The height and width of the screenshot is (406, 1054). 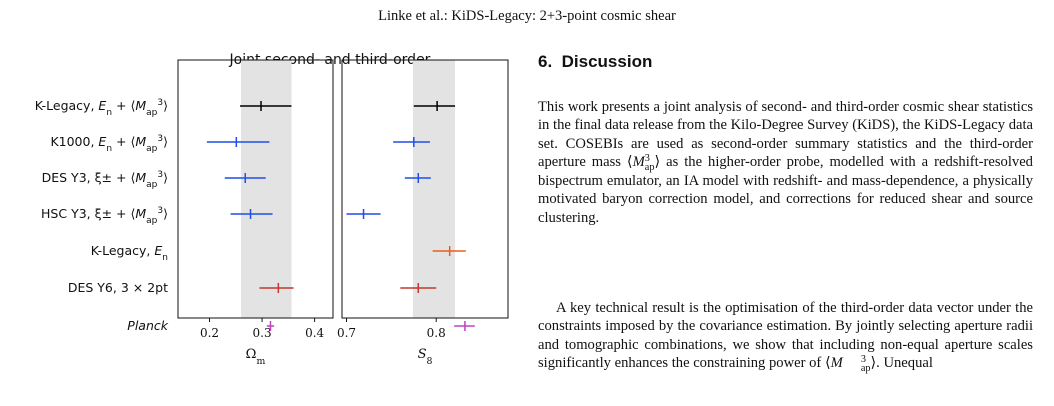 I want to click on row-label: K1000, En + ⟨Map3⟩, so click(x=109, y=144).